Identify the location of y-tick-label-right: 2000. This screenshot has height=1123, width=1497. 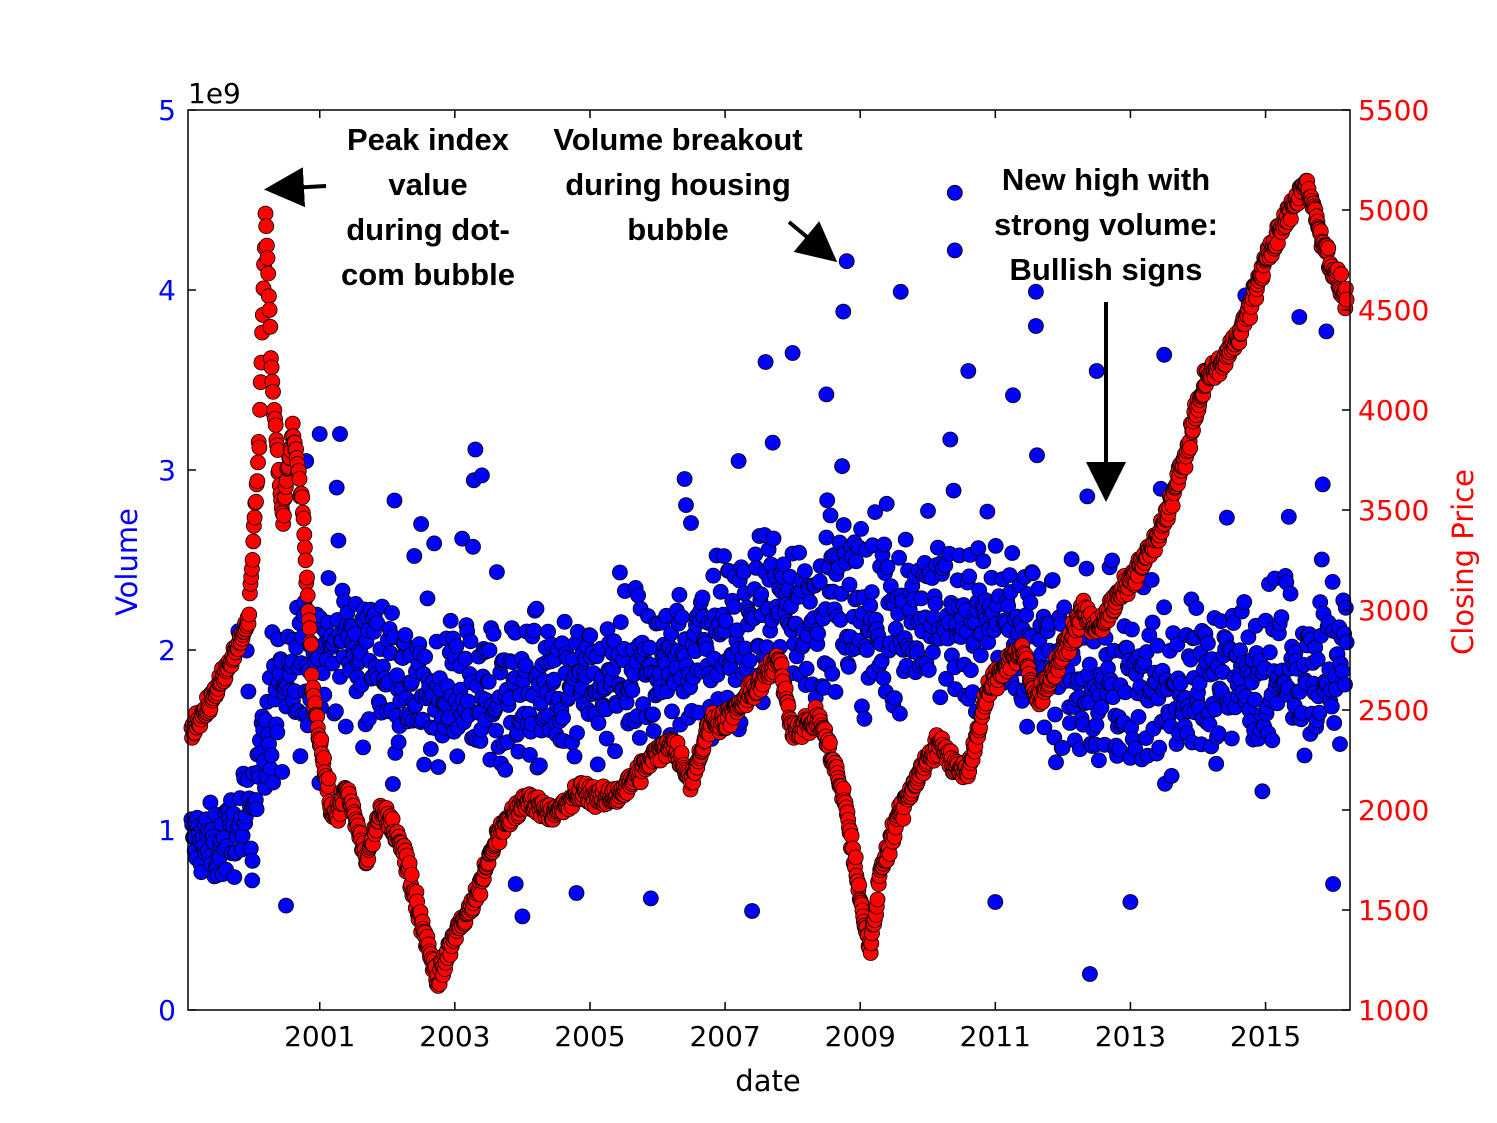
(1393, 810).